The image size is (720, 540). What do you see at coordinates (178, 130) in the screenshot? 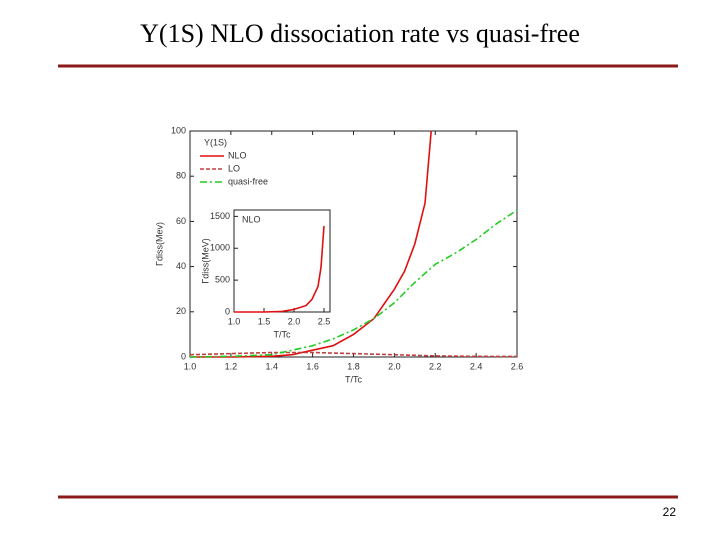
I see `y-tick-label: 100` at bounding box center [178, 130].